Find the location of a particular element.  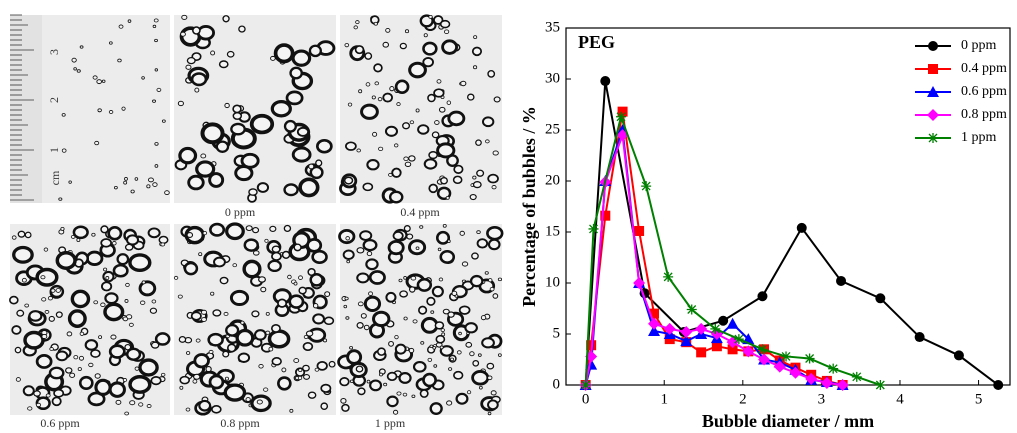

legend-marker is located at coordinates (933, 69).